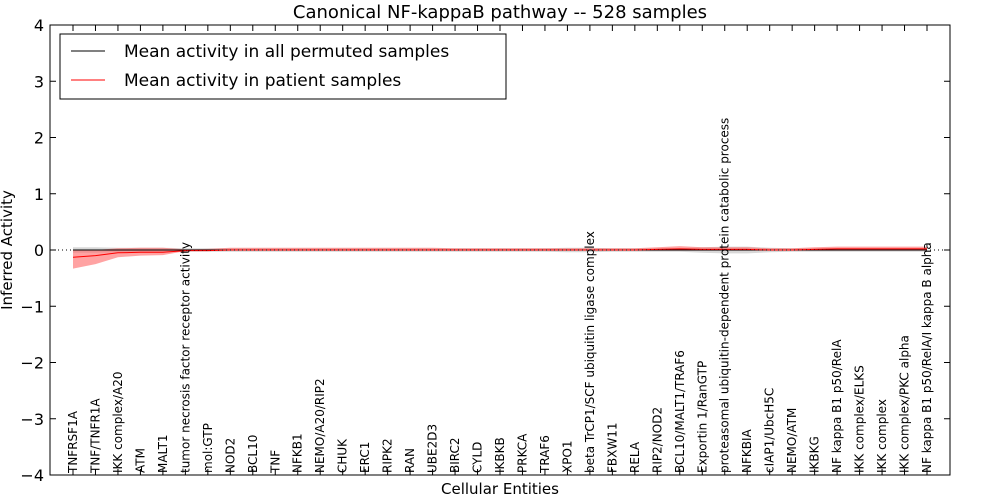  I want to click on x-tick-label: IKK complex/ELKS, so click(860, 419).